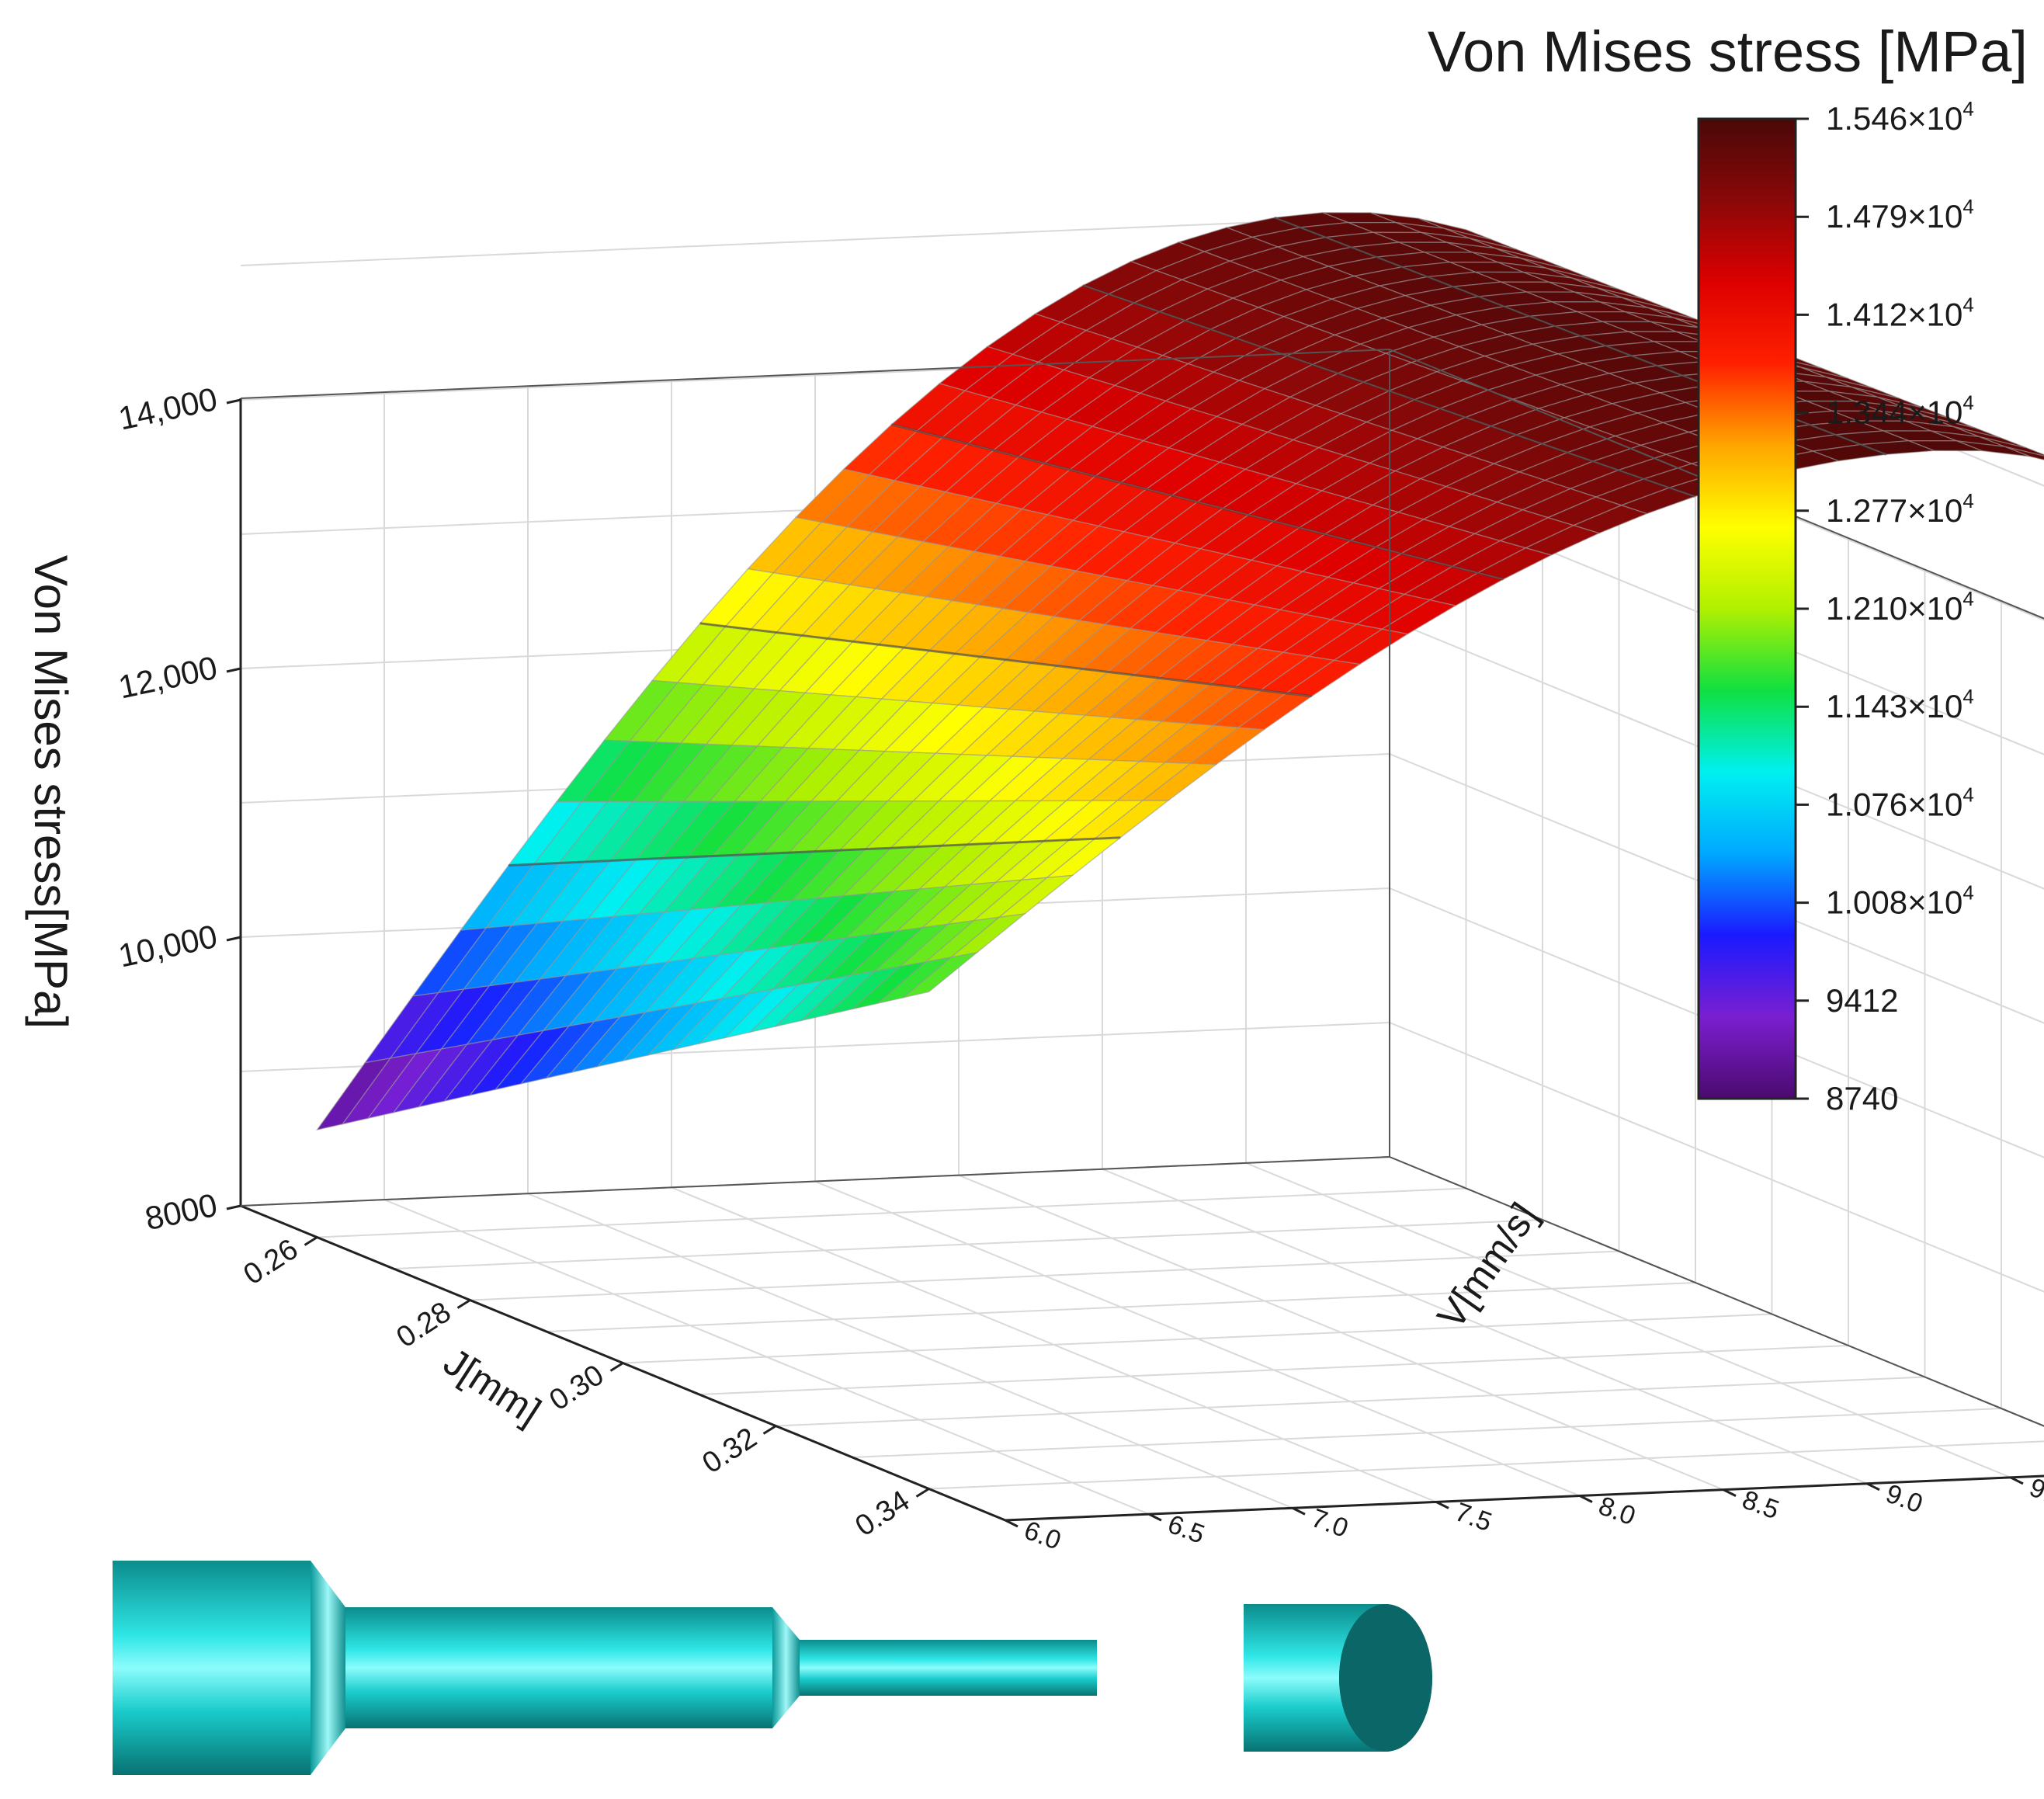  What do you see at coordinates (1473, 1517) in the screenshot?
I see `y-tick-label: 7.5` at bounding box center [1473, 1517].